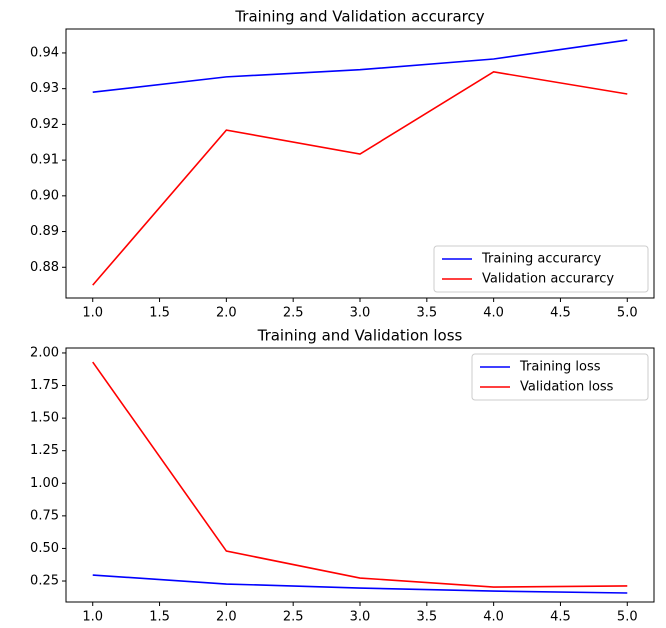 The height and width of the screenshot is (628, 666). Describe the element at coordinates (359, 17) in the screenshot. I see `chart-title: Training and Validation accurarcy` at that location.